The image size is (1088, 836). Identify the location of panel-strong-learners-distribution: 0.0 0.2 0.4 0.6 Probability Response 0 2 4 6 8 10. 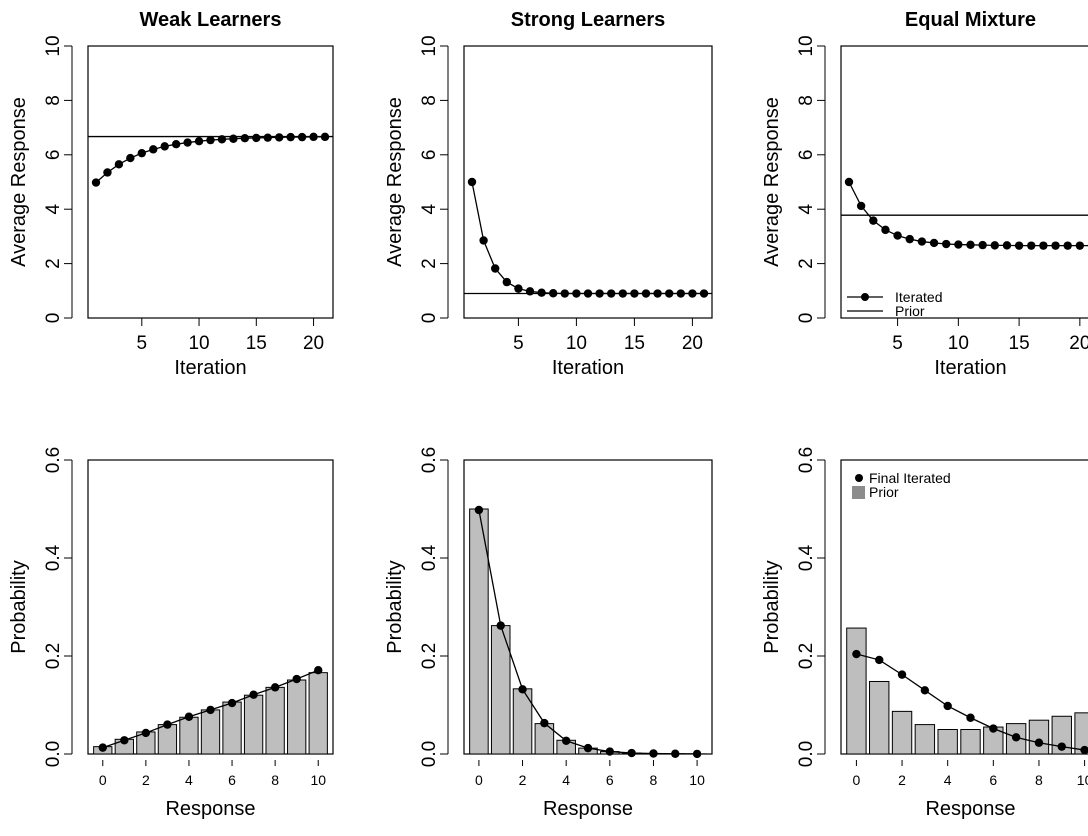
(548, 633).